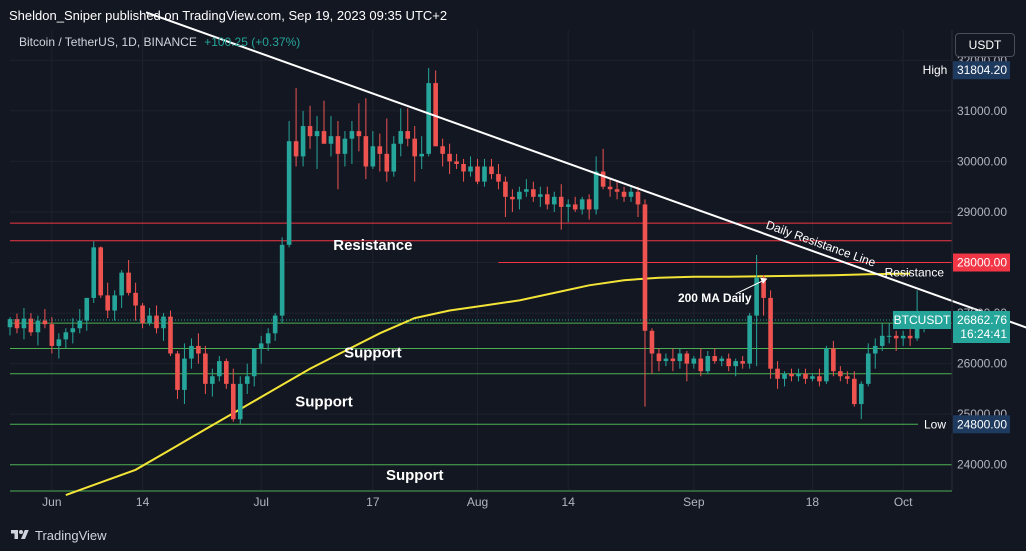 The image size is (1026, 551). What do you see at coordinates (373, 502) in the screenshot?
I see `time-tick-label: 17` at bounding box center [373, 502].